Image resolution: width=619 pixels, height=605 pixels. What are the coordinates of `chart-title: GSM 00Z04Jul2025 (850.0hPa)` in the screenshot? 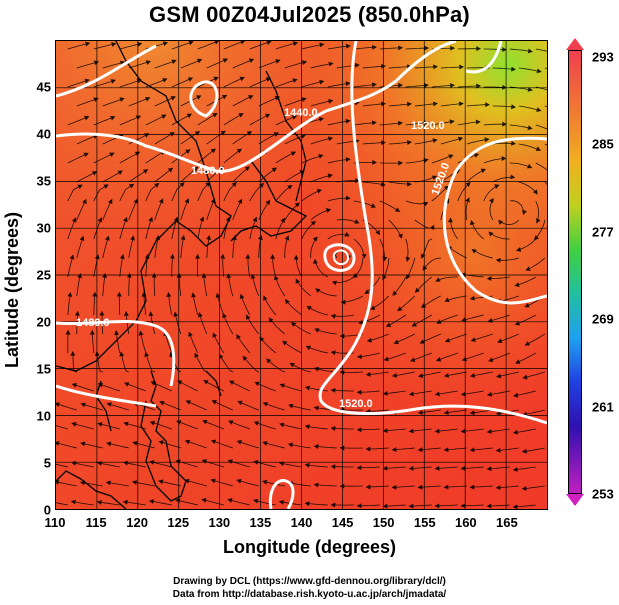 It's located at (309, 14).